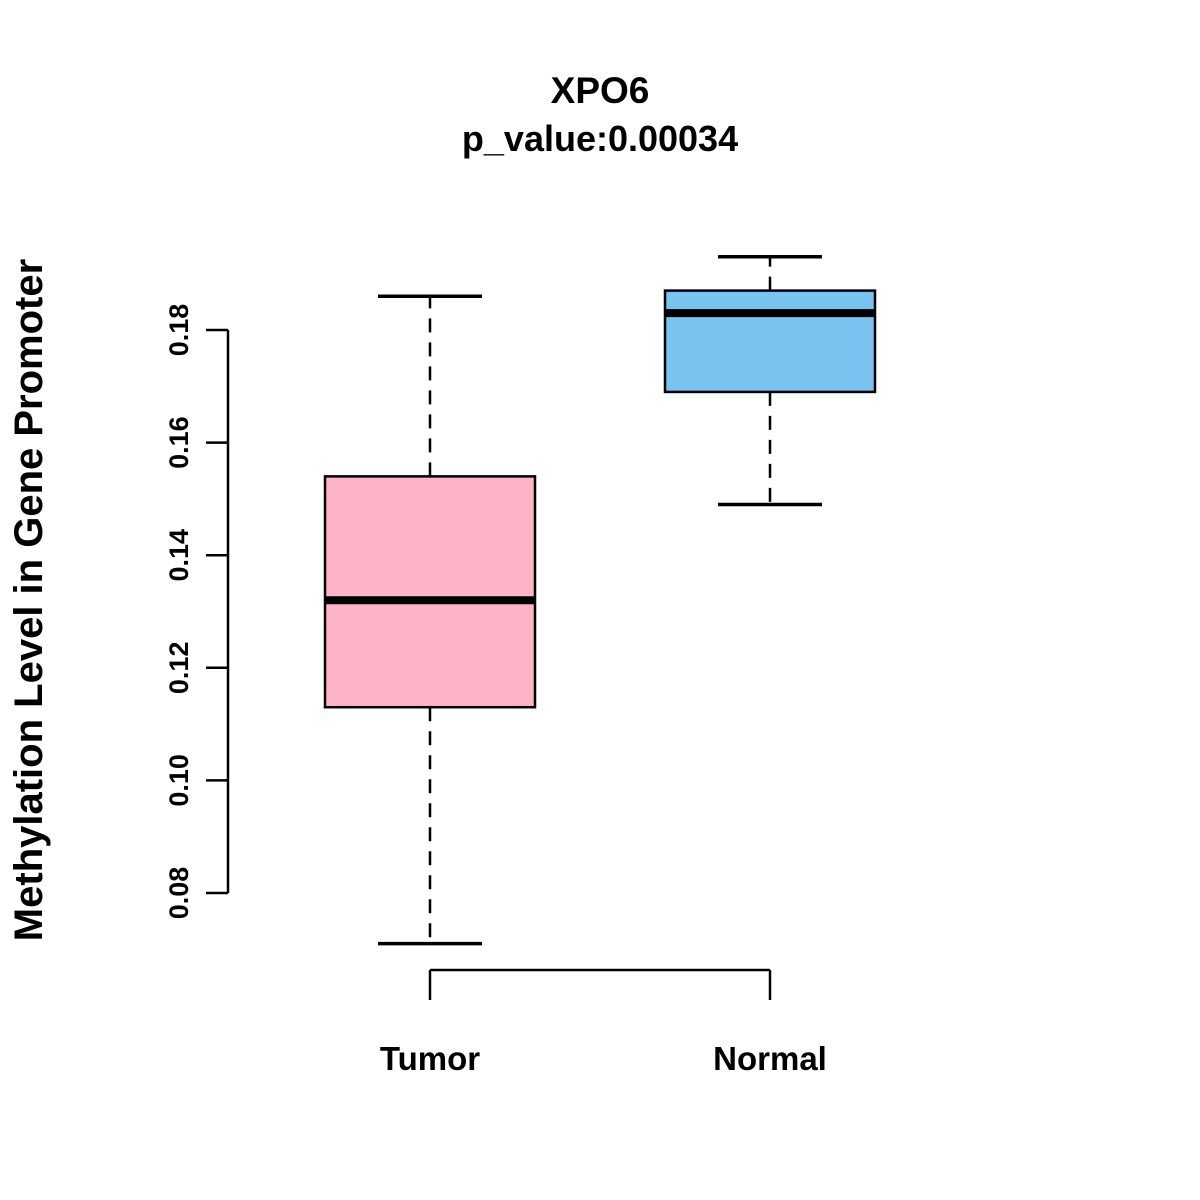 This screenshot has width=1200, height=1200. Describe the element at coordinates (179, 893) in the screenshot. I see `y-tick-label: 0.08` at that location.